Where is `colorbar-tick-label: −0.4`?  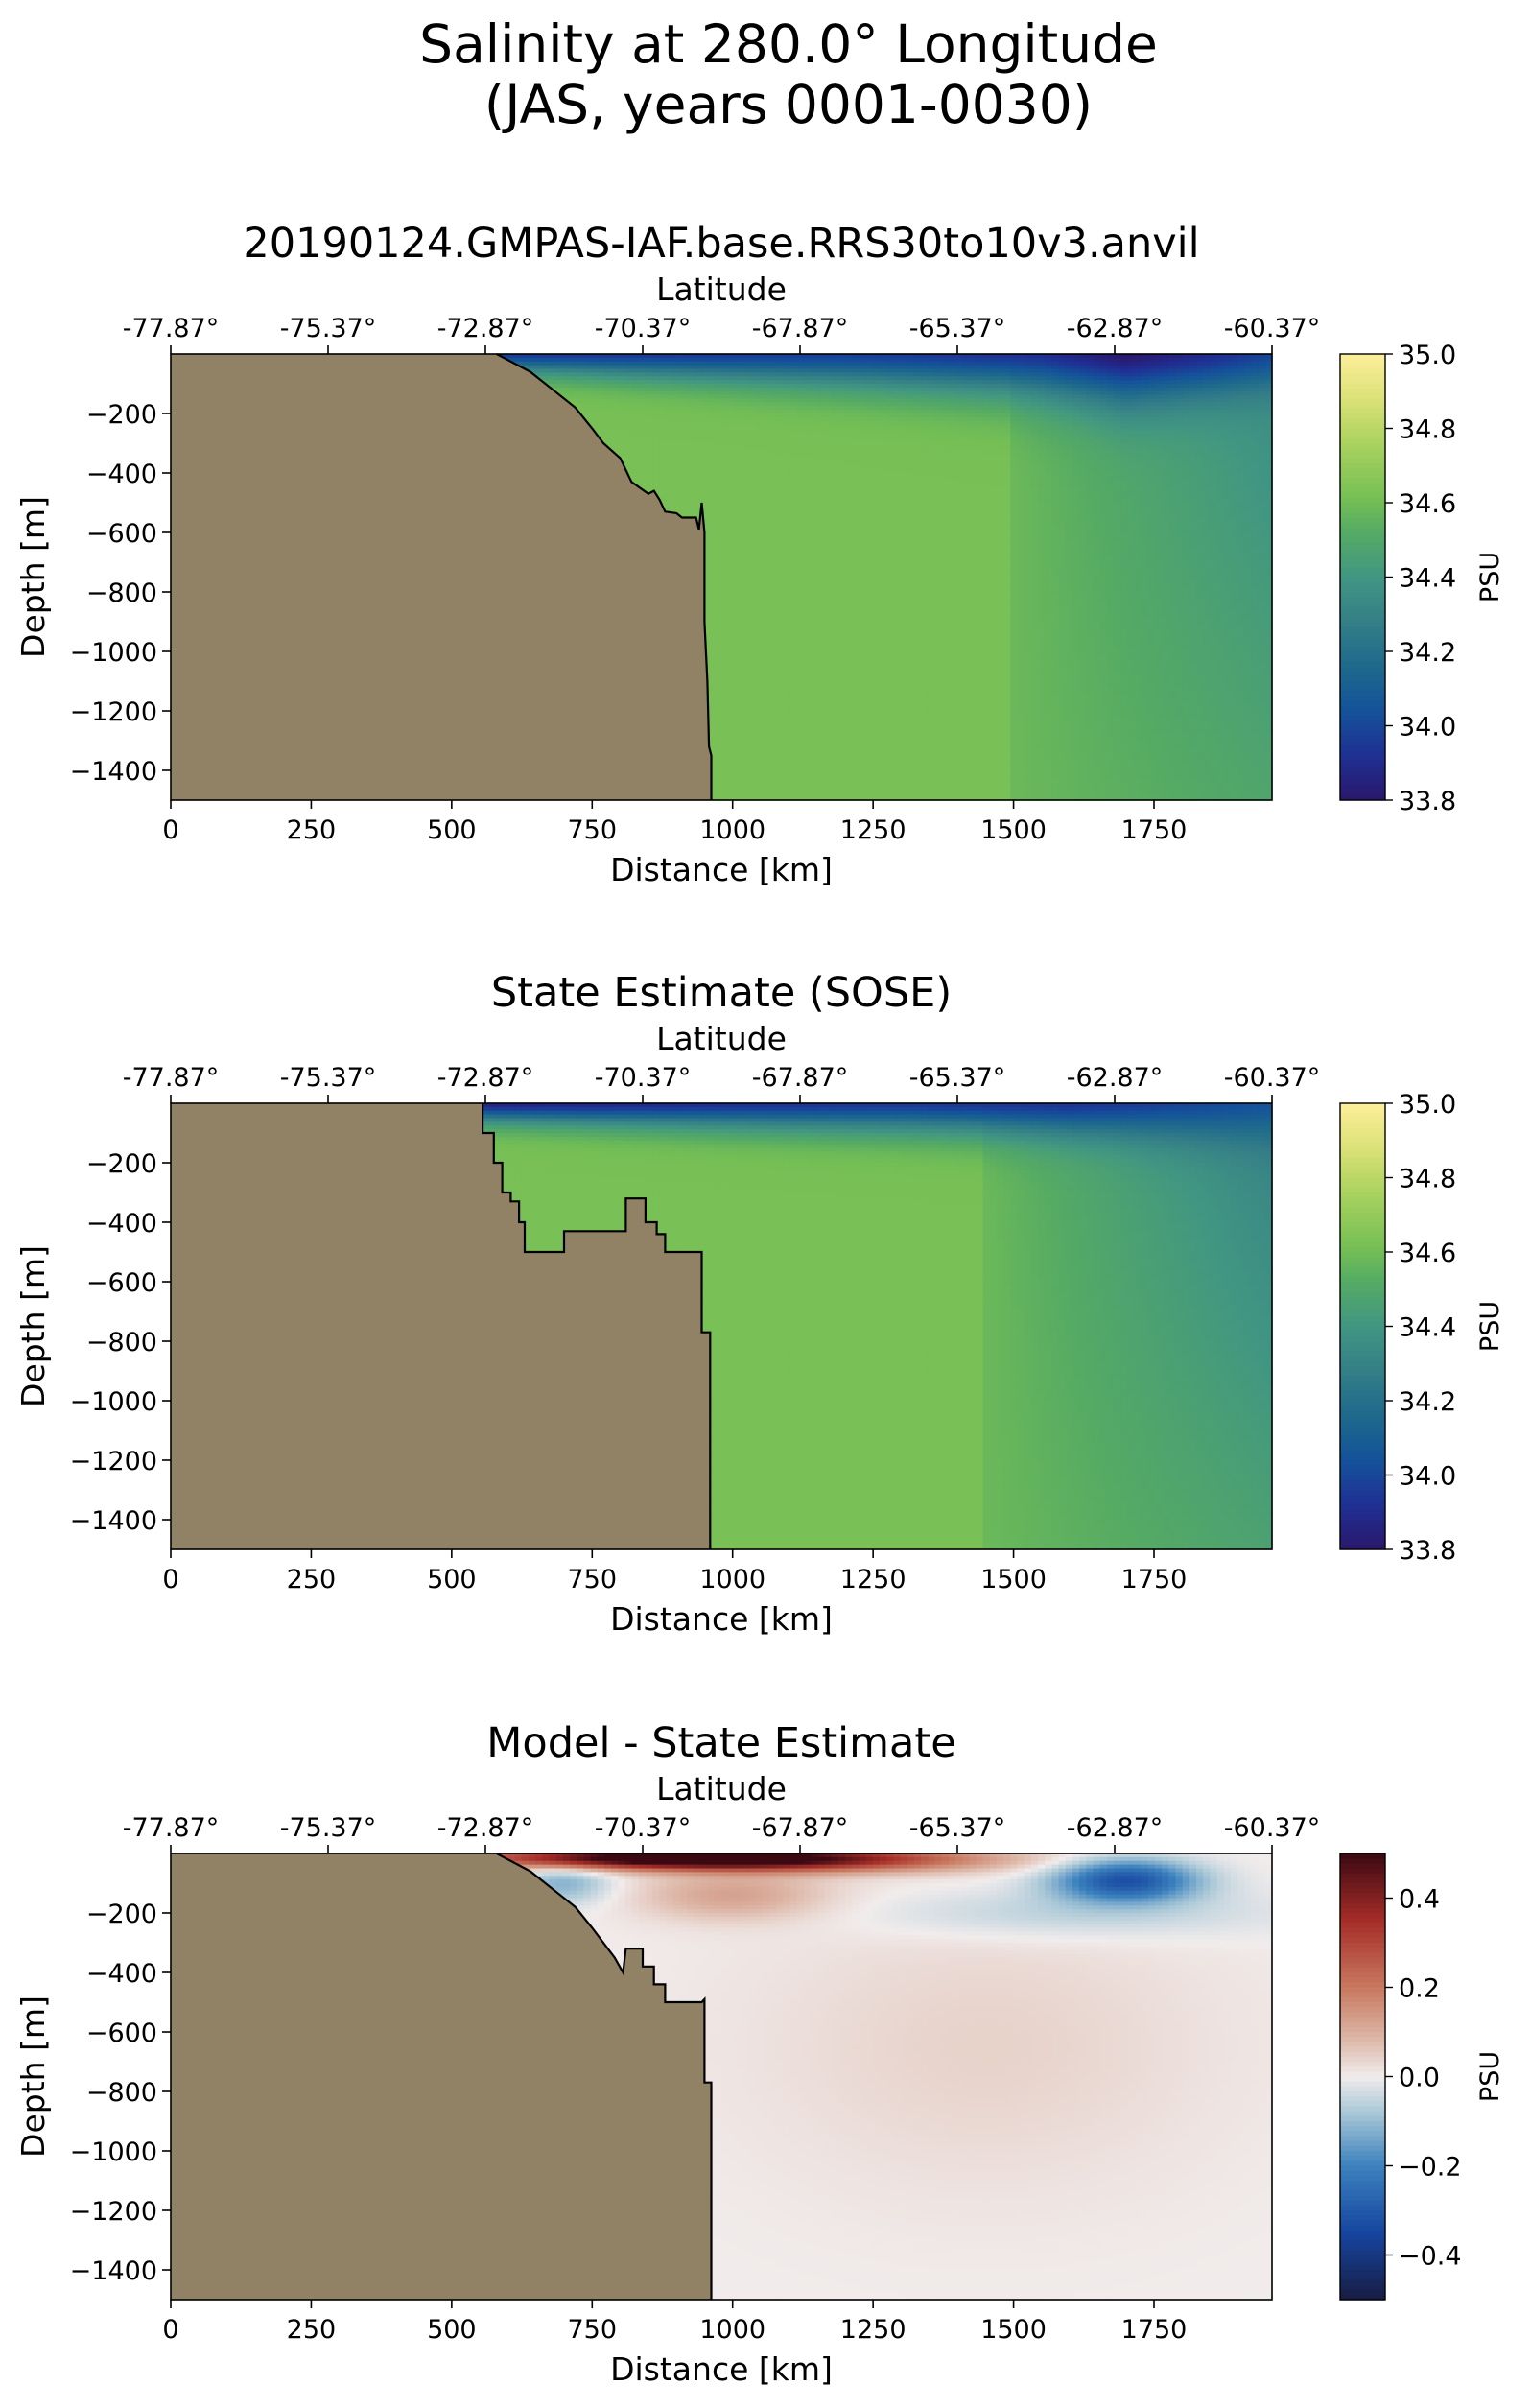
colorbar-tick-label: −0.4 is located at coordinates (1430, 2257).